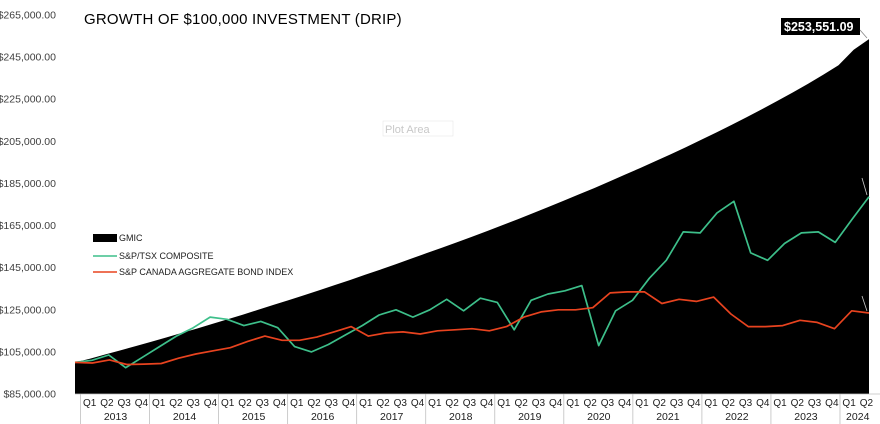  What do you see at coordinates (28, 268) in the screenshot?
I see `y-tick-label: $145,000.00` at bounding box center [28, 268].